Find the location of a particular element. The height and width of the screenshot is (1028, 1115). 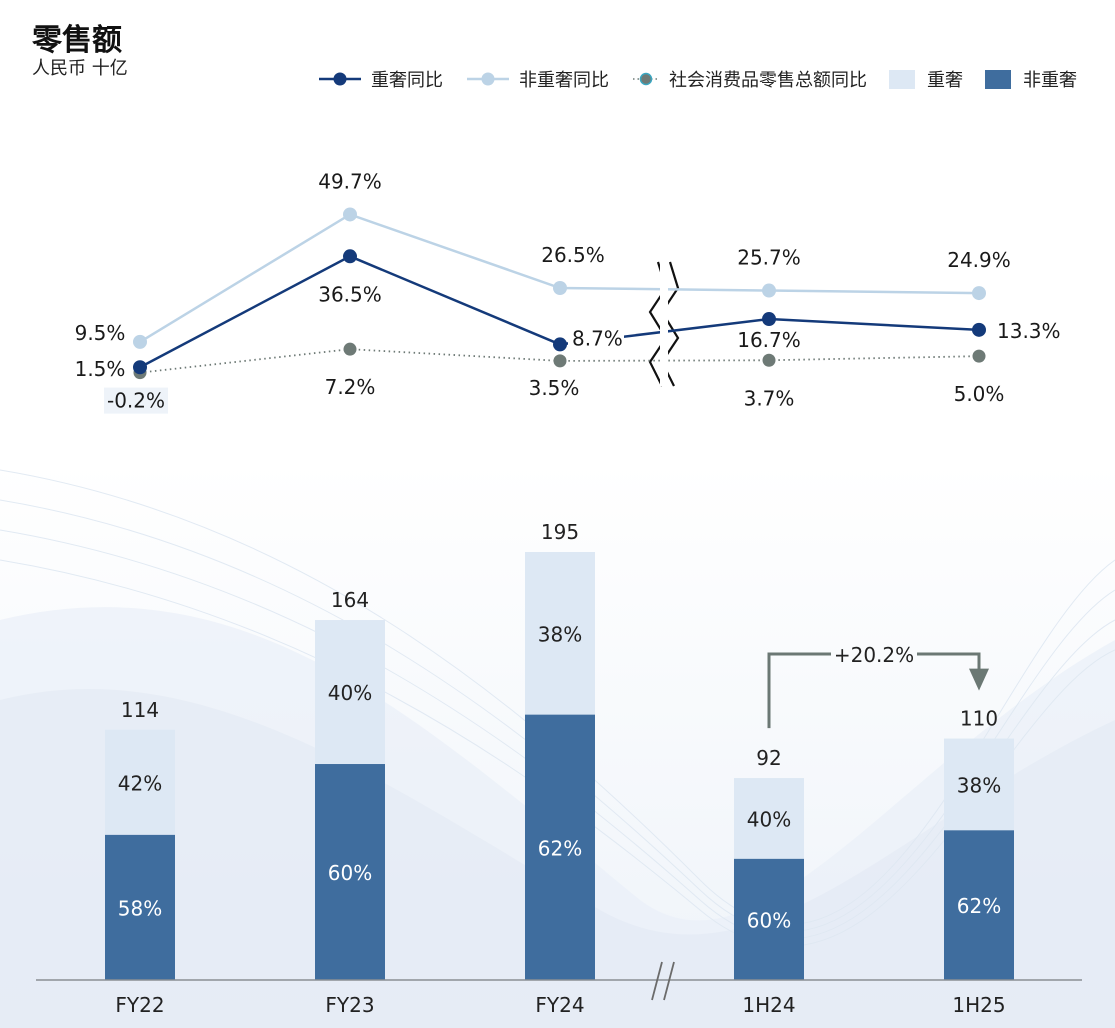

bar-total-label: 164 is located at coordinates (350, 600).